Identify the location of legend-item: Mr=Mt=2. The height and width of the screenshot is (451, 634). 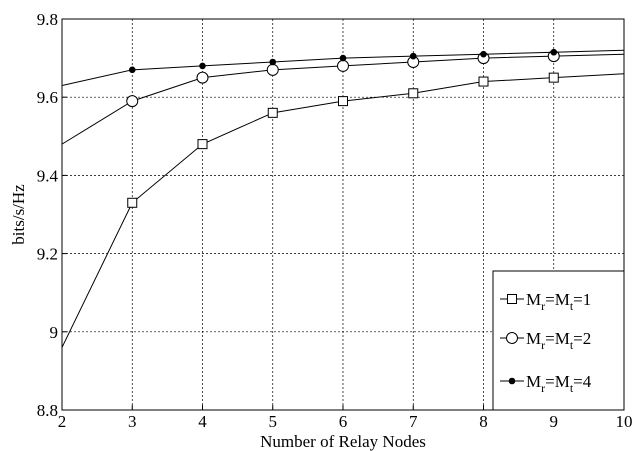
(545, 340).